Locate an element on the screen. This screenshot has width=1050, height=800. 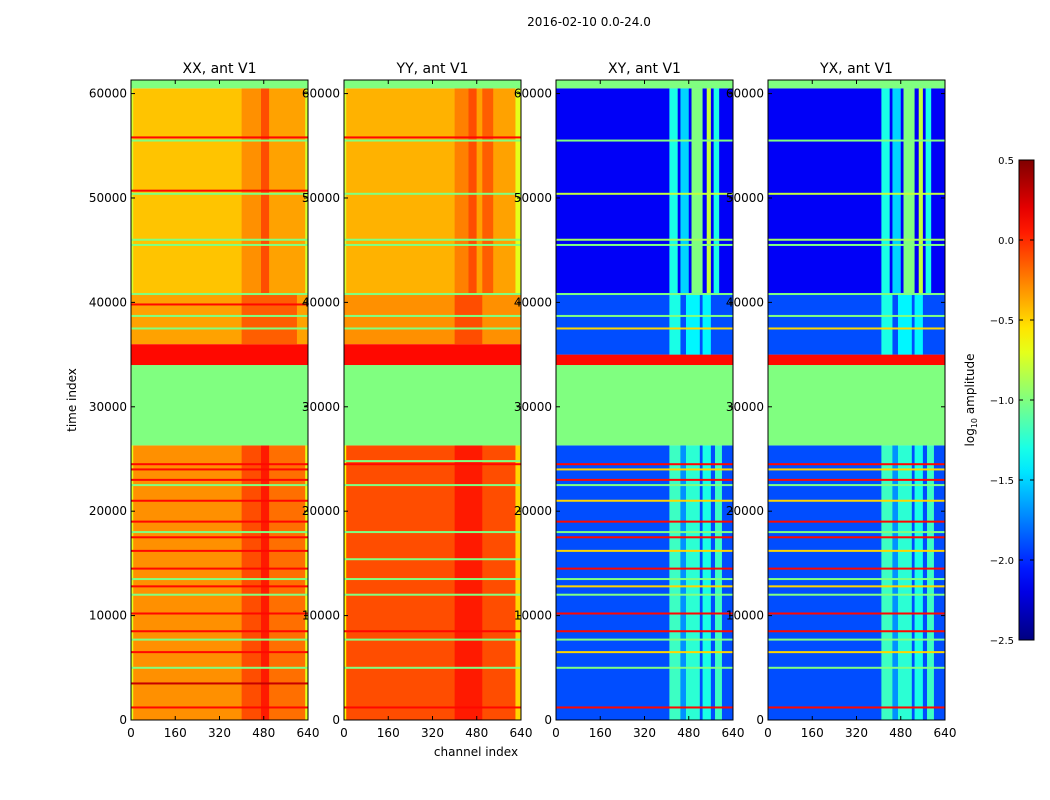
colorbar-label: log10 amplitude is located at coordinates (971, 400).